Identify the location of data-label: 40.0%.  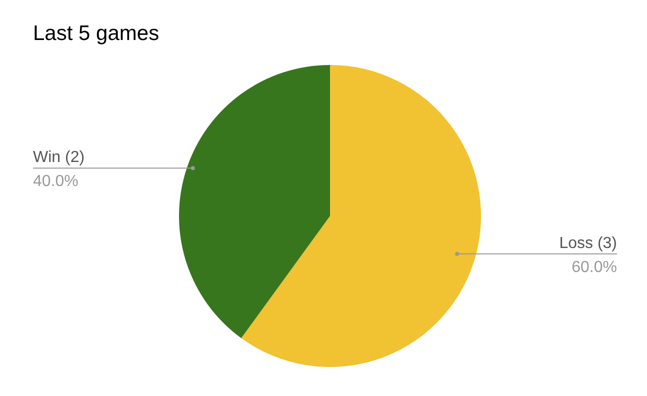
(55, 181).